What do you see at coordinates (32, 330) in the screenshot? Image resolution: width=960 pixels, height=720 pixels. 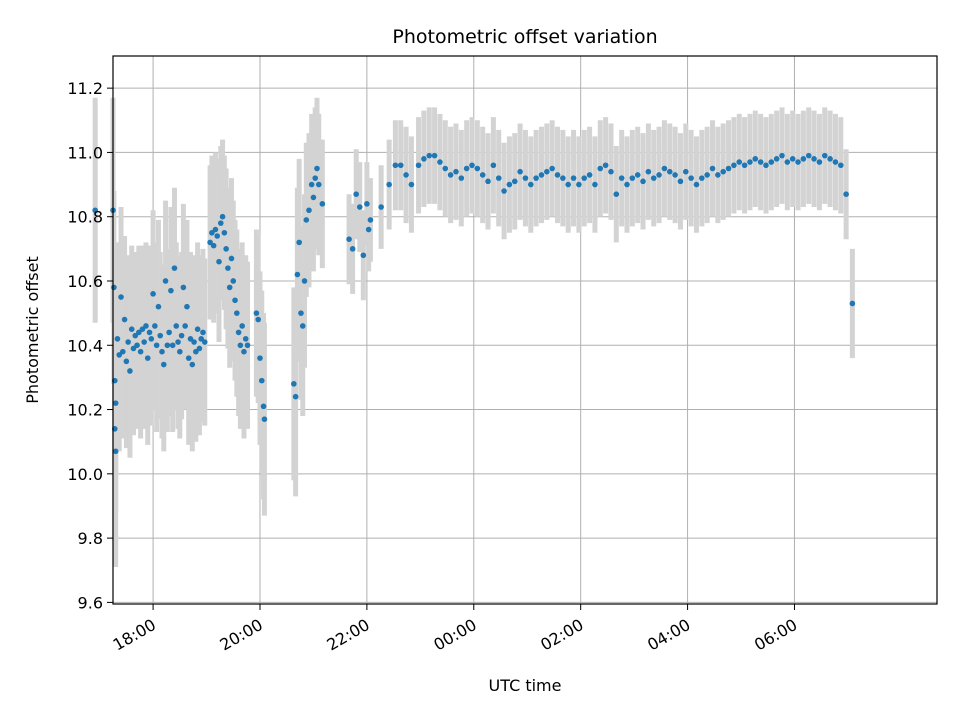 I see `y-axis-label: Photometric offset` at bounding box center [32, 330].